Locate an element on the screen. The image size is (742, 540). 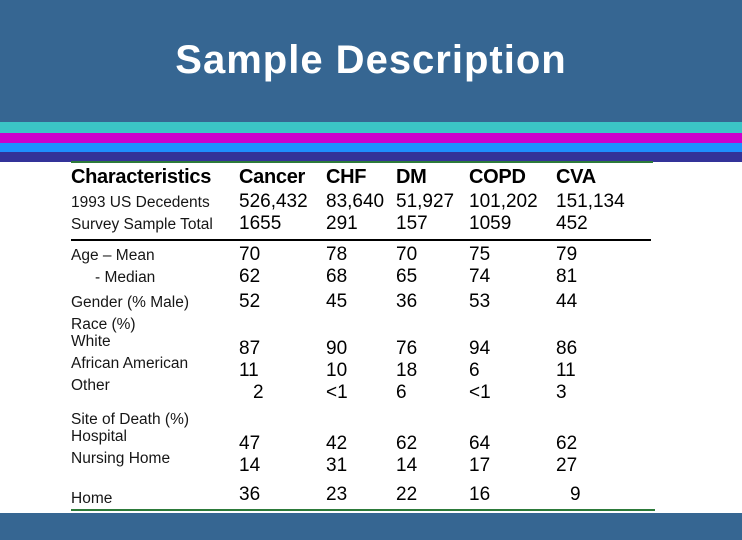
cell-value: 45 is located at coordinates (337, 301).